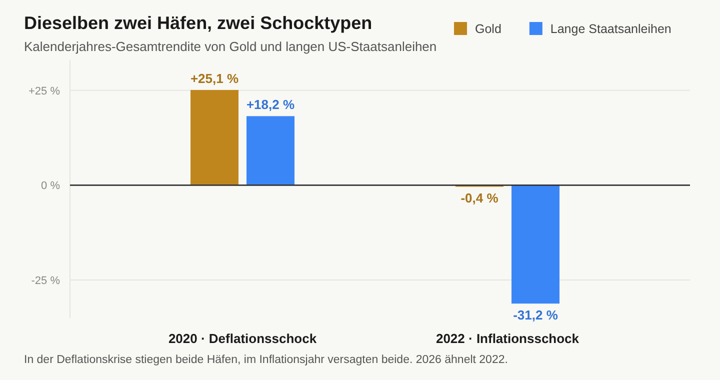 The height and width of the screenshot is (380, 720). Describe the element at coordinates (535, 315) in the screenshot. I see `data-label: -31,2 %` at that location.